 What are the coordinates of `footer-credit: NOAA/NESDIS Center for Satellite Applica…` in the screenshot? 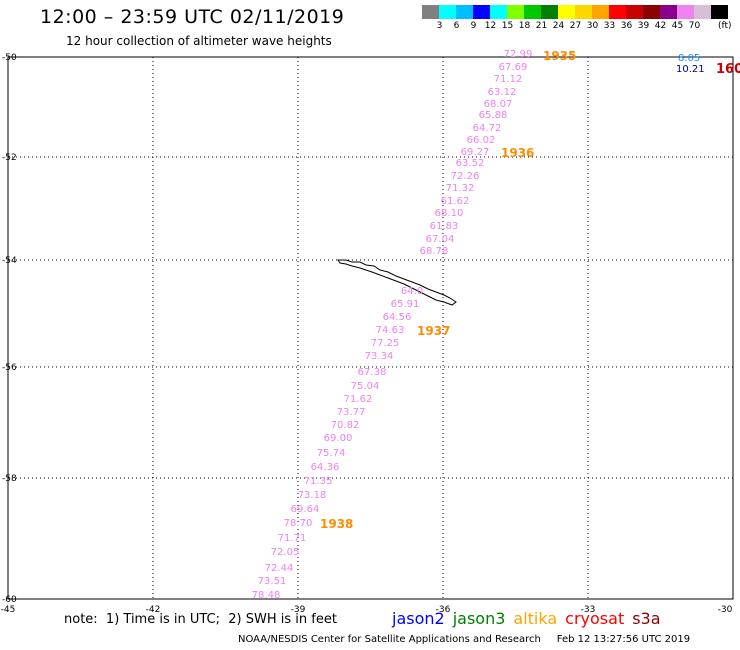 It's located at (464, 639).